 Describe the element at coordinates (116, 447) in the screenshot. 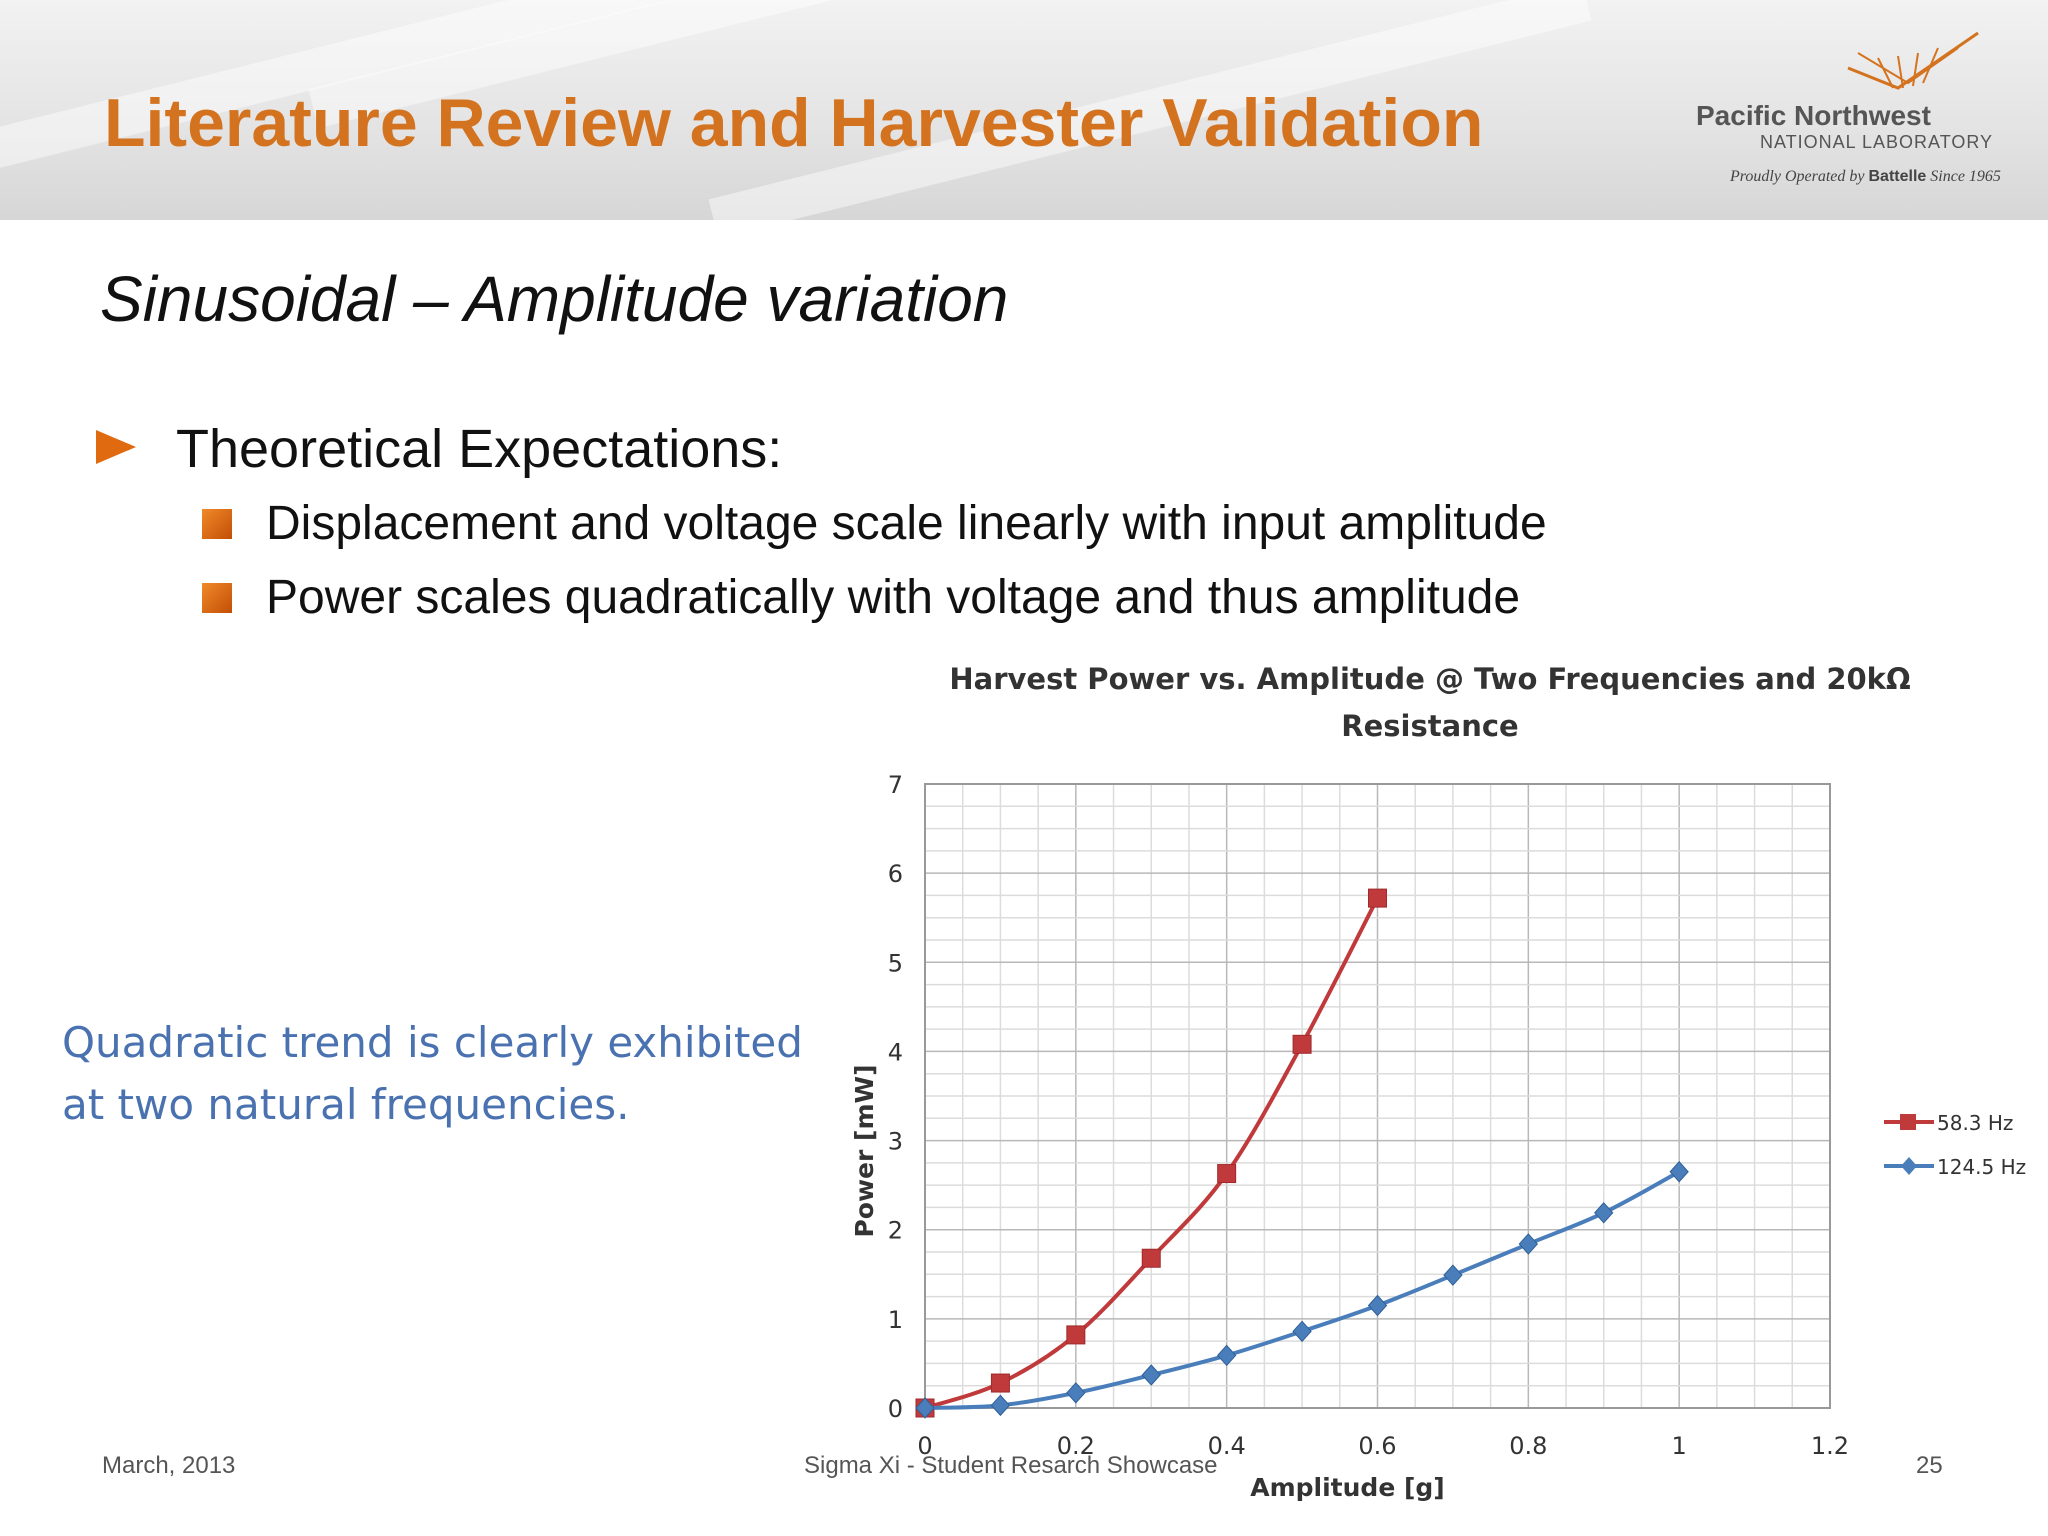

I see `triangle-bullet-icon` at that location.